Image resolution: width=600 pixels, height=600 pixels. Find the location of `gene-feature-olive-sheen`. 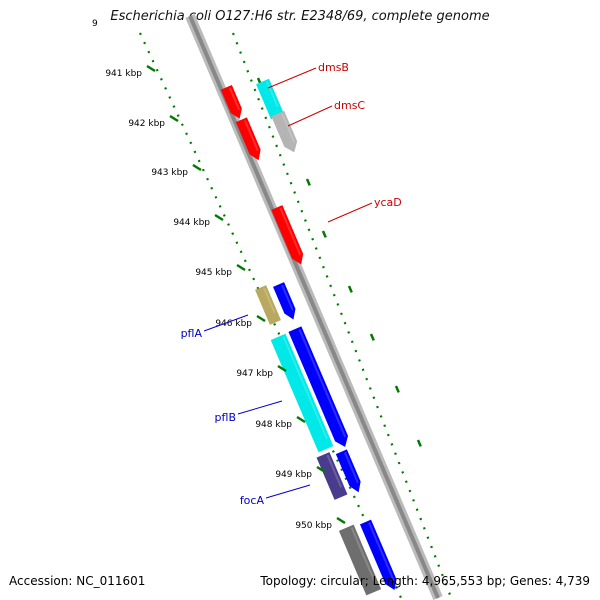

gene-feature-olive-sheen is located at coordinates (269, 300).